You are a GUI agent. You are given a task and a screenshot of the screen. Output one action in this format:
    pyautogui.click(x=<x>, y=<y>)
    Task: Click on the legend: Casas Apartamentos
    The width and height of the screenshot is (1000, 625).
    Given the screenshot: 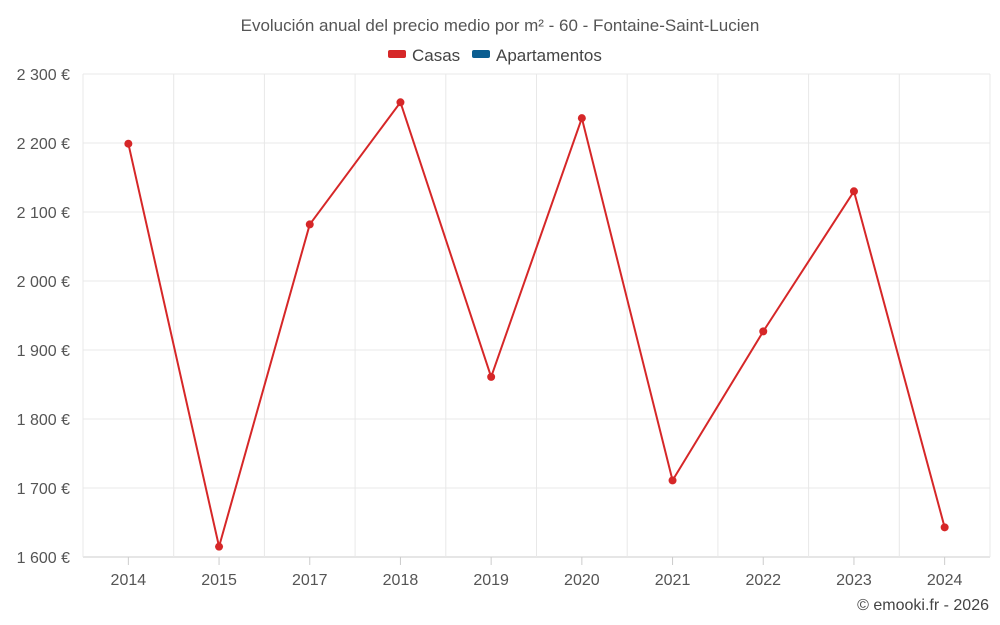 What is the action you would take?
    pyautogui.click(x=495, y=55)
    